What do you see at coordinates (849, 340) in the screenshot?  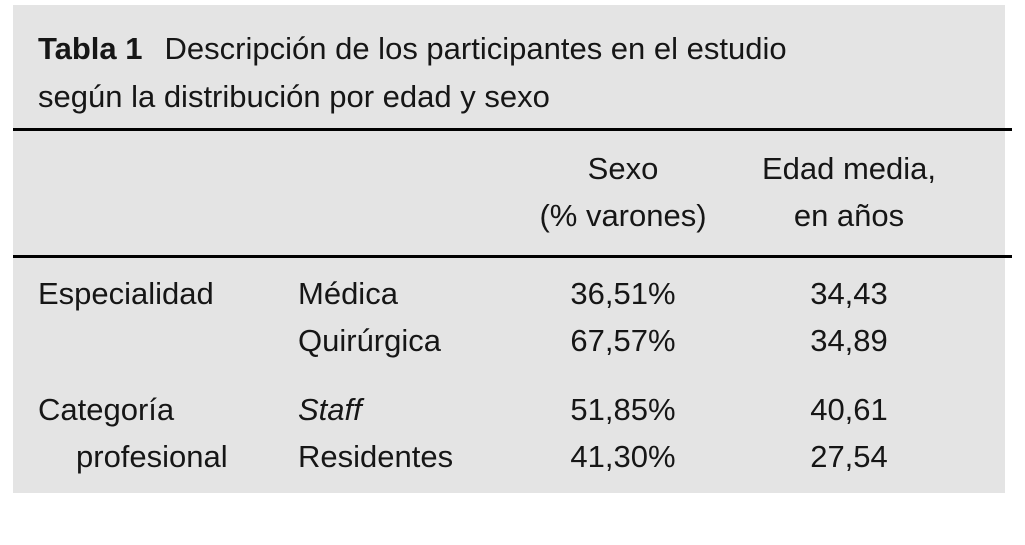 I see `row-edad-cell: 34,89` at bounding box center [849, 340].